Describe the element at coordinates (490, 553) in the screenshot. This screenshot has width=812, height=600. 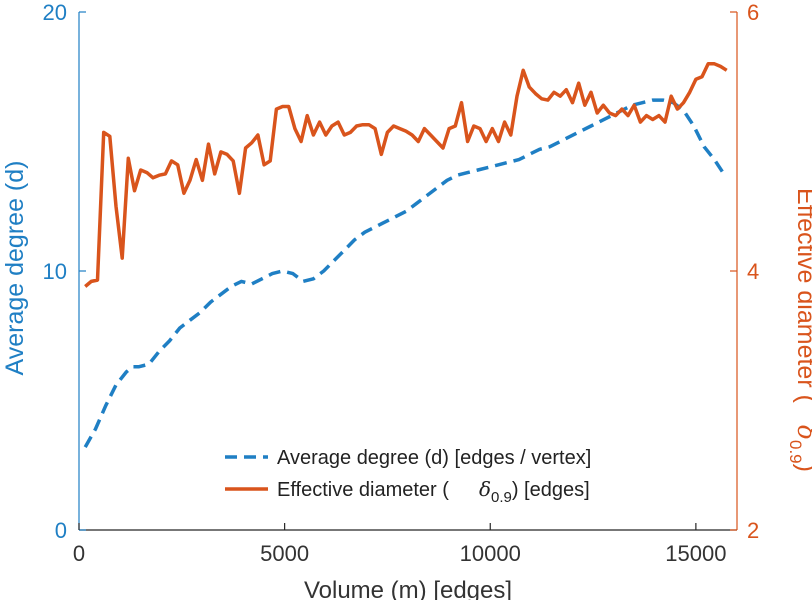
I see `x-tick-label: 10000` at that location.